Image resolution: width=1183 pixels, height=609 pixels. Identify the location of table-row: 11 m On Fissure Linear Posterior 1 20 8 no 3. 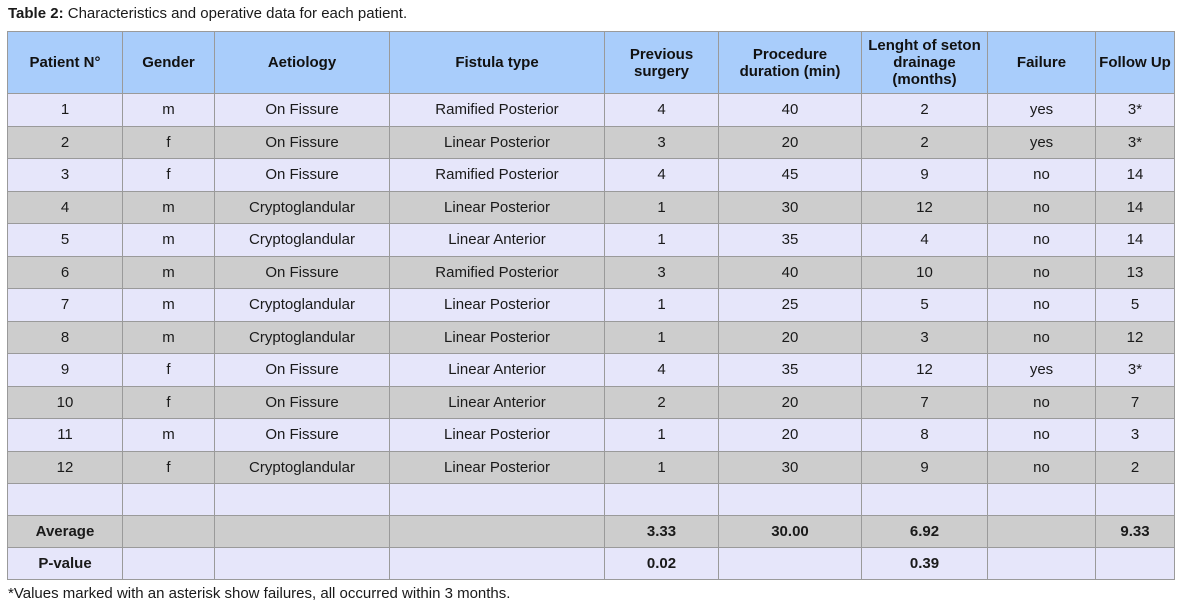
(591, 435).